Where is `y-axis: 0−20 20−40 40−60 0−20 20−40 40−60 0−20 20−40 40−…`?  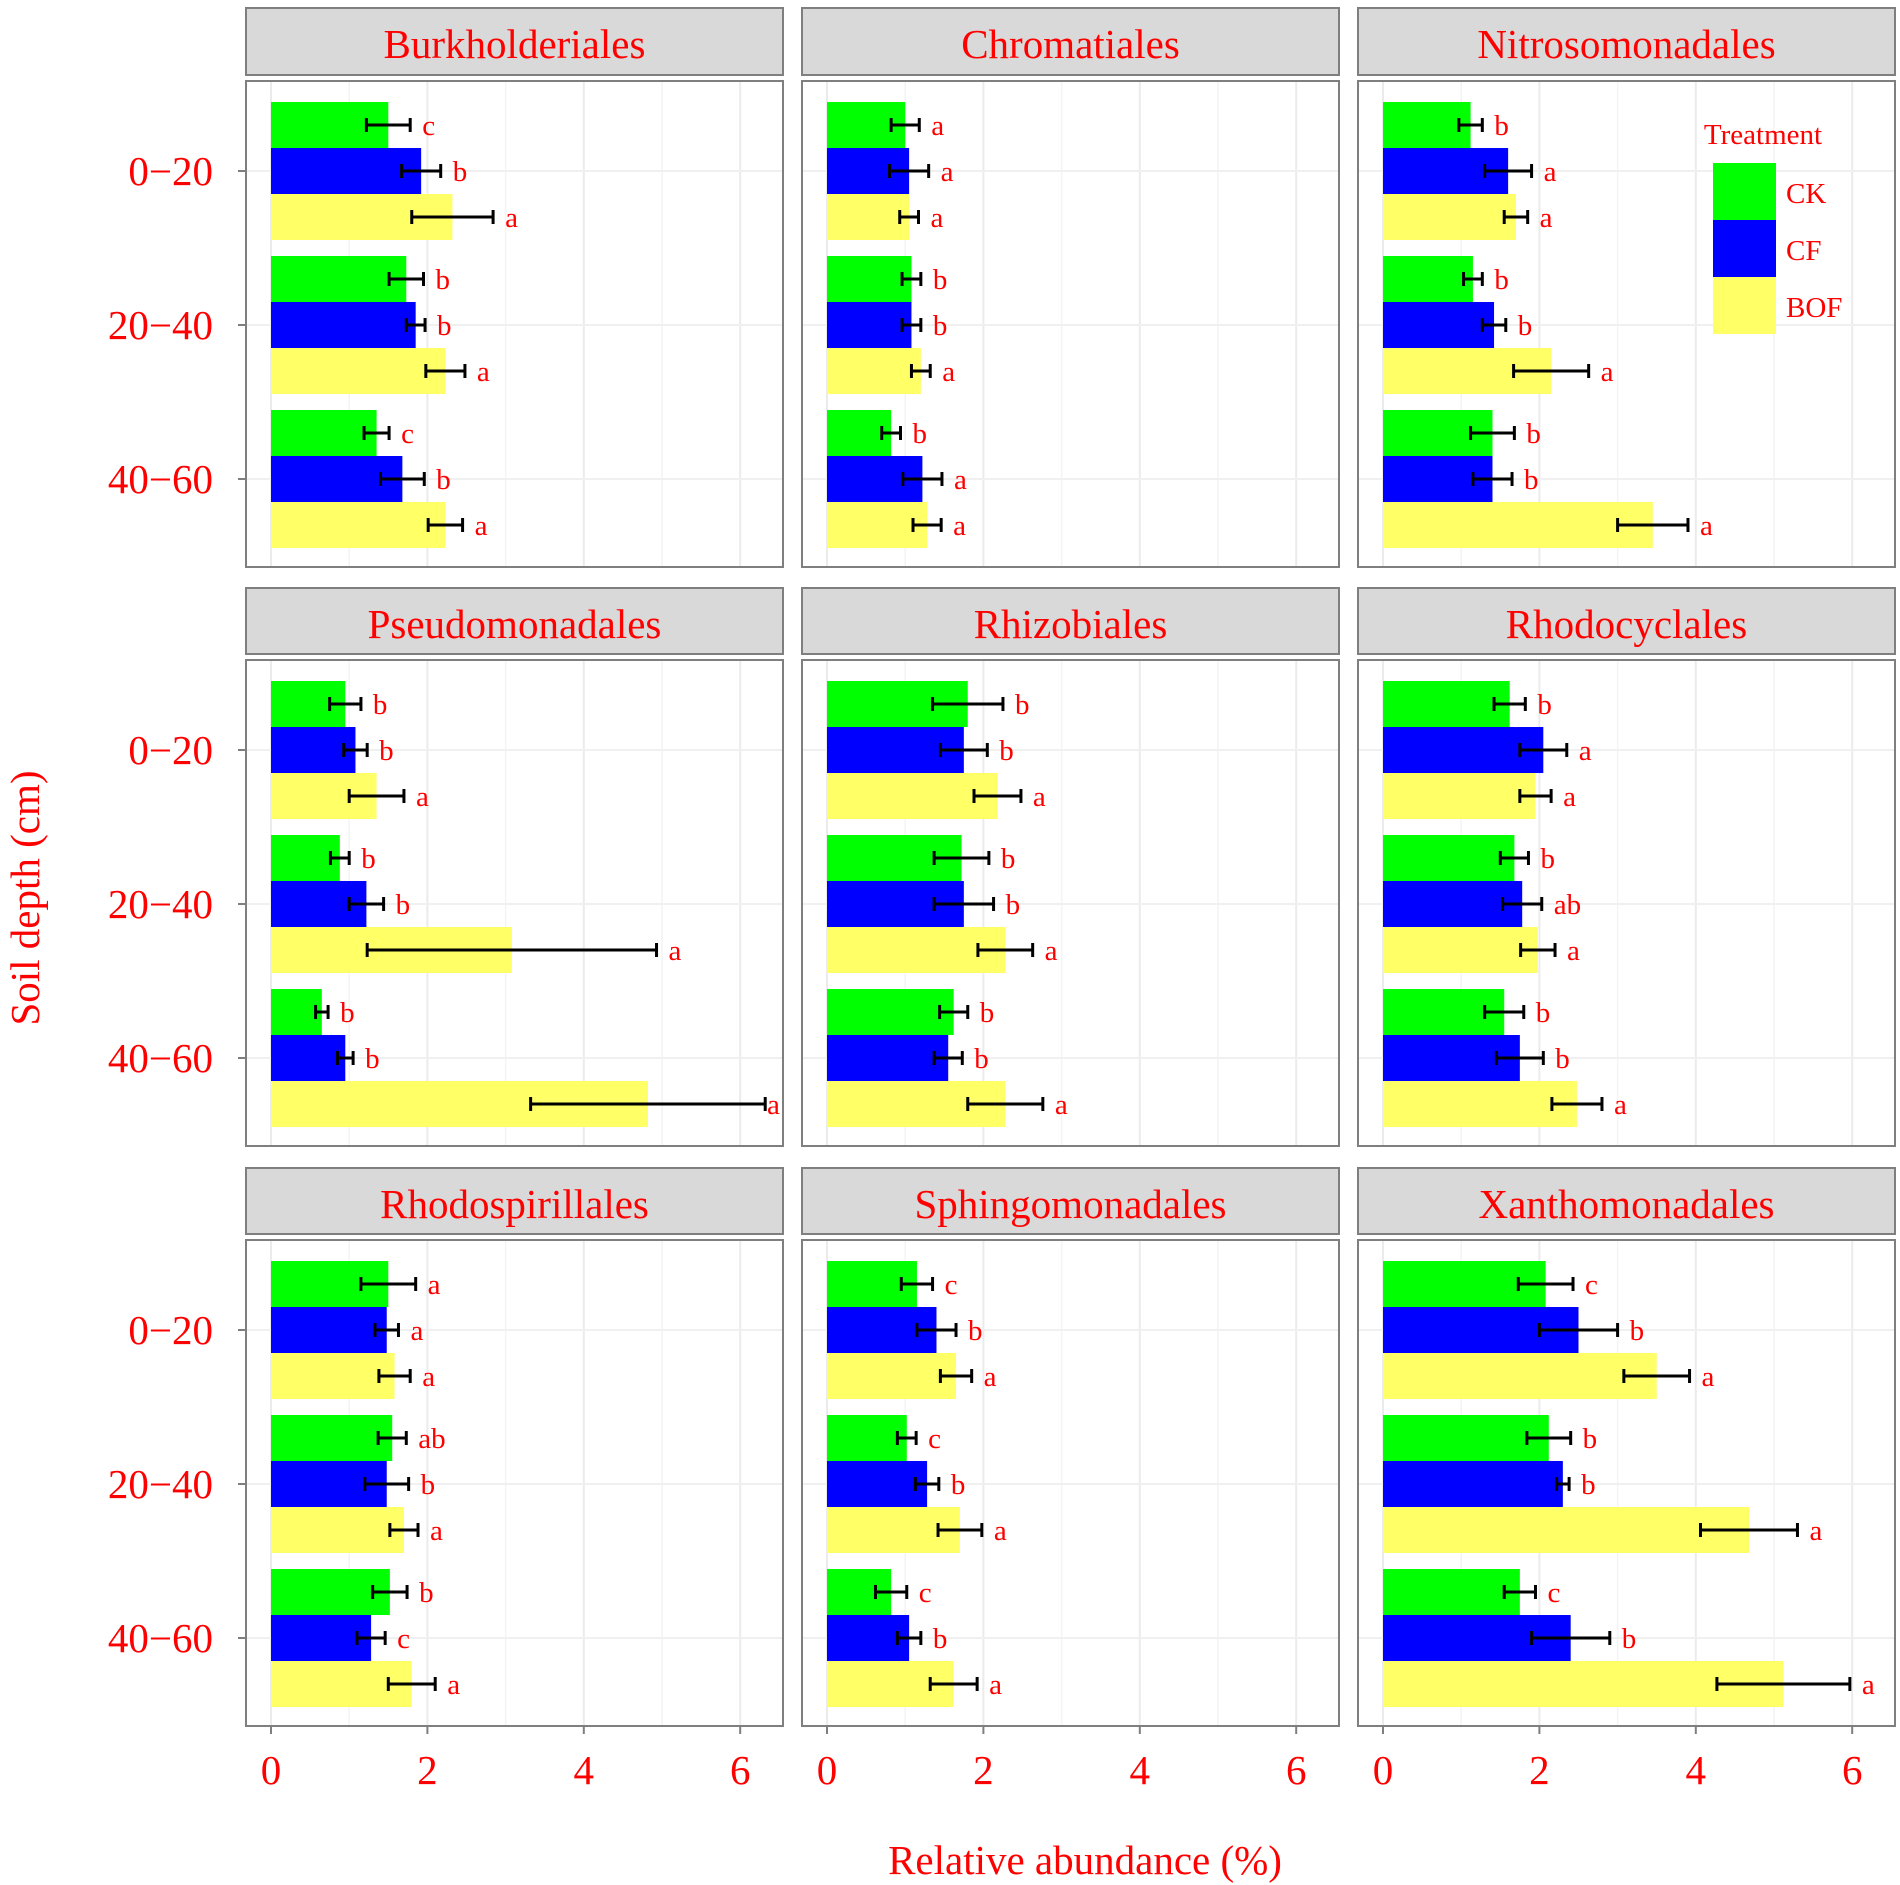
y-axis: 0−20 20−40 40−60 0−20 20−40 40−60 0−20 20−40 40−… is located at coordinates (177, 904).